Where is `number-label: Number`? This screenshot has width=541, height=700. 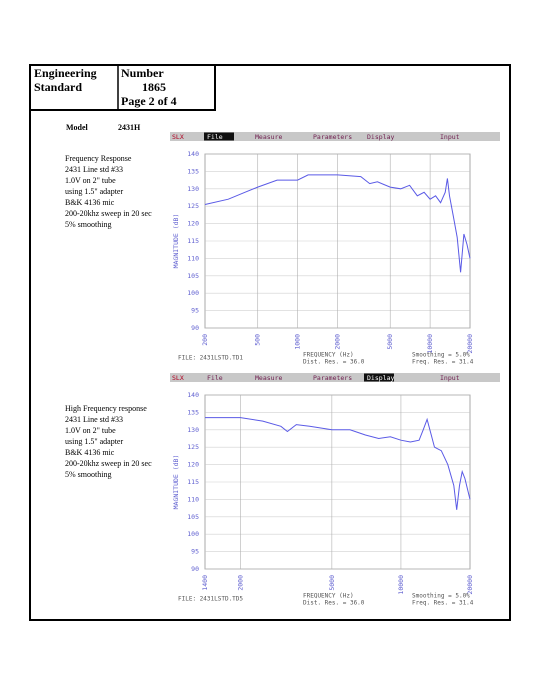
number-label: Number is located at coordinates (142, 73).